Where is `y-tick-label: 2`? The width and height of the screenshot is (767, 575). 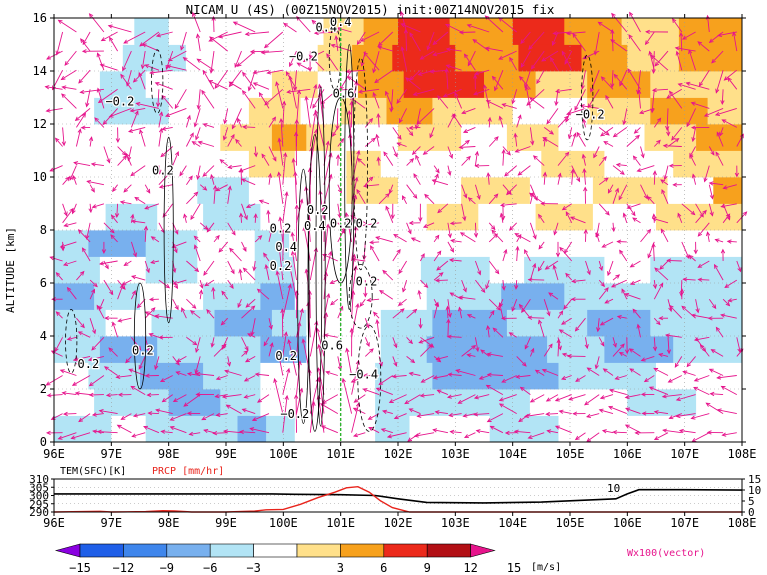
y-tick-label: 2 is located at coordinates (43, 389).